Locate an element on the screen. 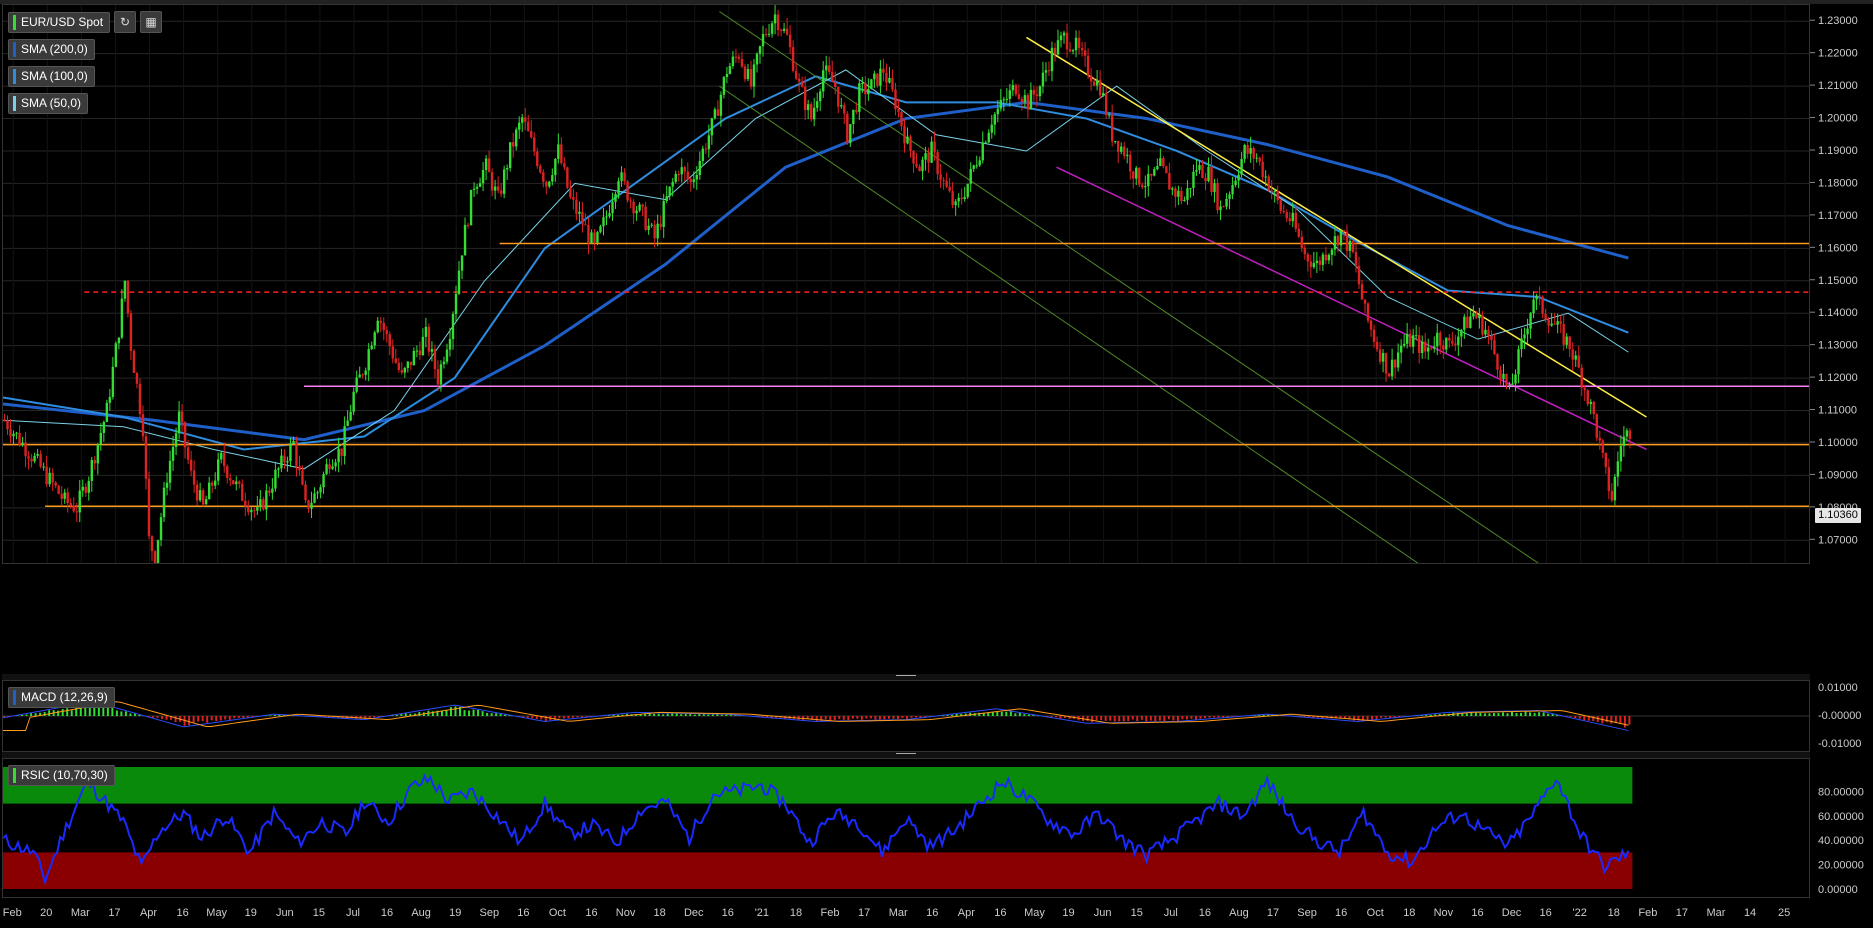  x-tick-label-28: Apr is located at coordinates (966, 913).